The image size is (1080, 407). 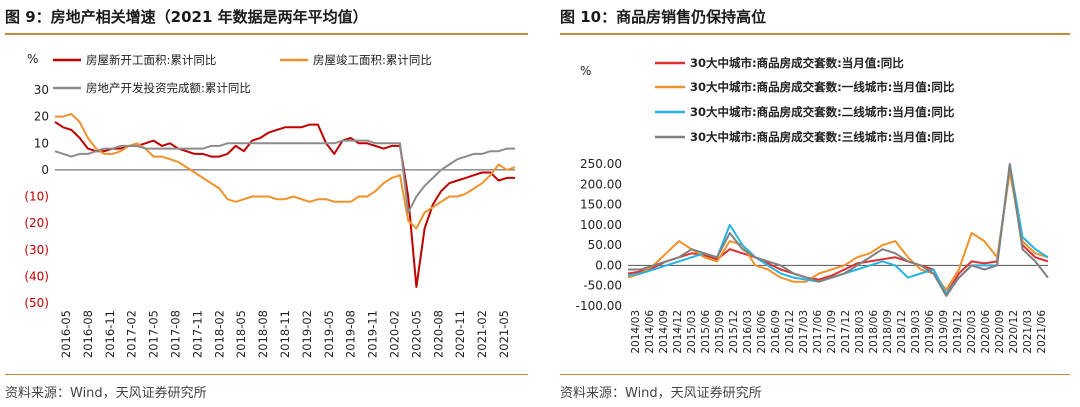 What do you see at coordinates (720, 332) in the screenshot?
I see `right-x-tick-label: 2015/09` at bounding box center [720, 332].